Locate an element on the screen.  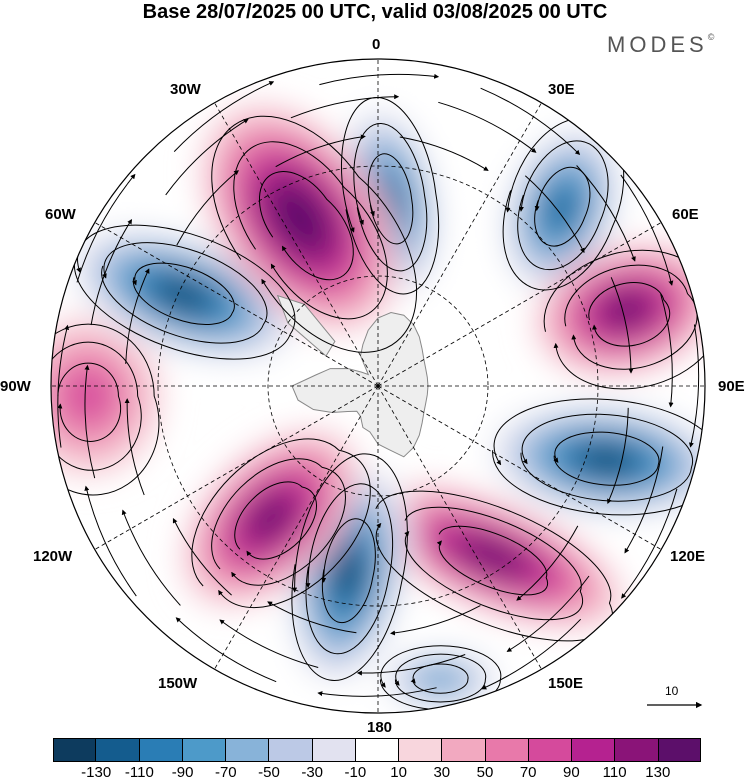
latitude-circle is located at coordinates (378, 386).